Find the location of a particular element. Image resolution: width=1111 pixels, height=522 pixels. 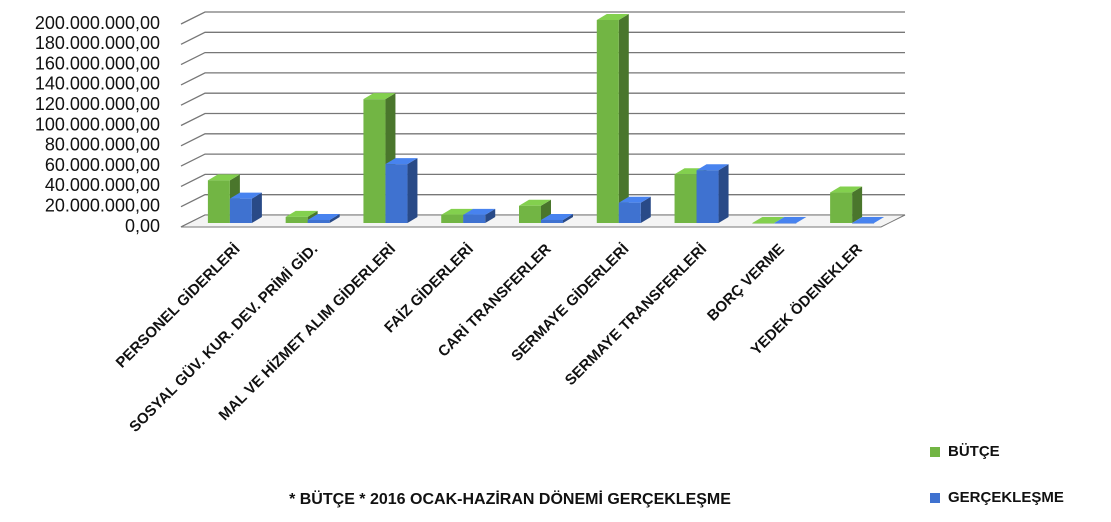

y-tick-label: 20.000.000,00 is located at coordinates (102, 205).